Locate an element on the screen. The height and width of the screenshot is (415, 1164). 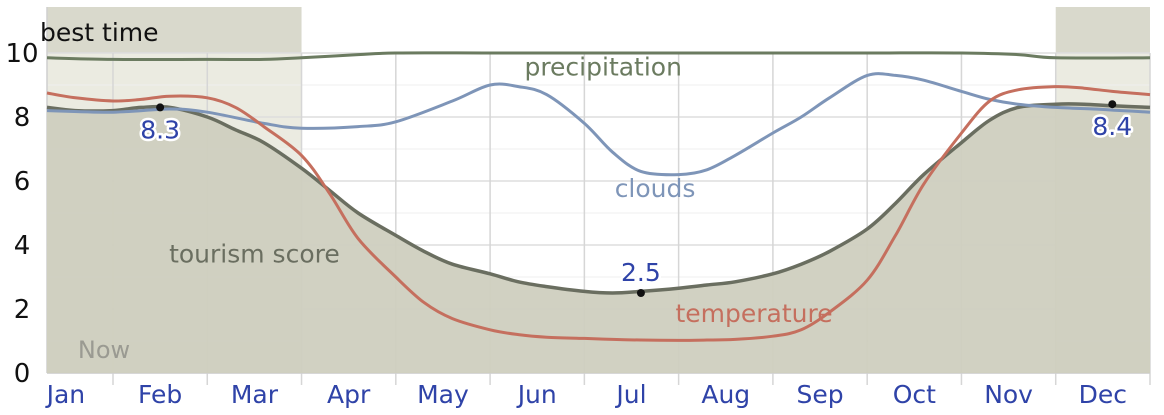
x-tick-jul: Jul is located at coordinates (630, 394).